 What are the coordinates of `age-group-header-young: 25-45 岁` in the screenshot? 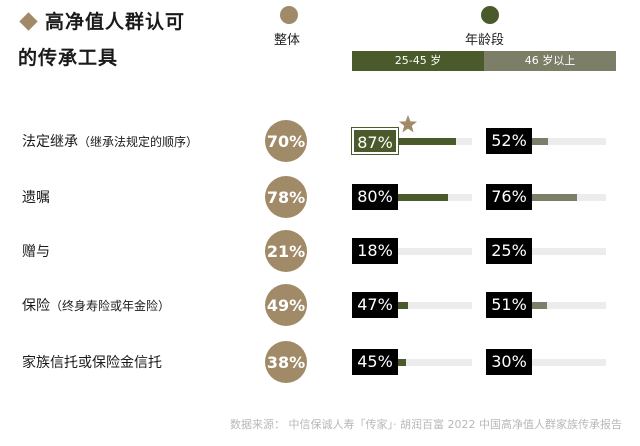 It's located at (418, 61).